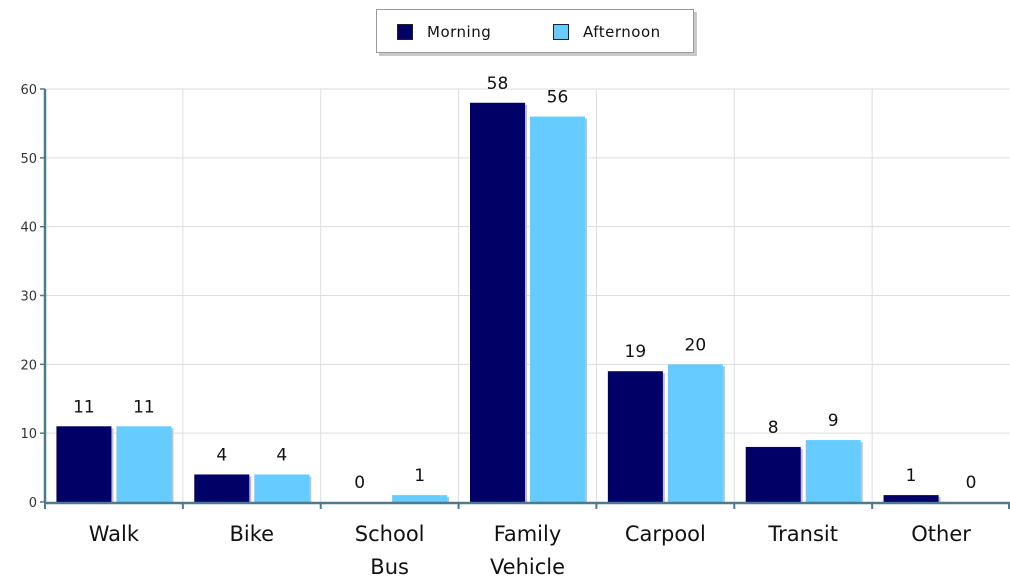  Describe the element at coordinates (527, 550) in the screenshot. I see `x-tick-label: Family Vehicle` at that location.